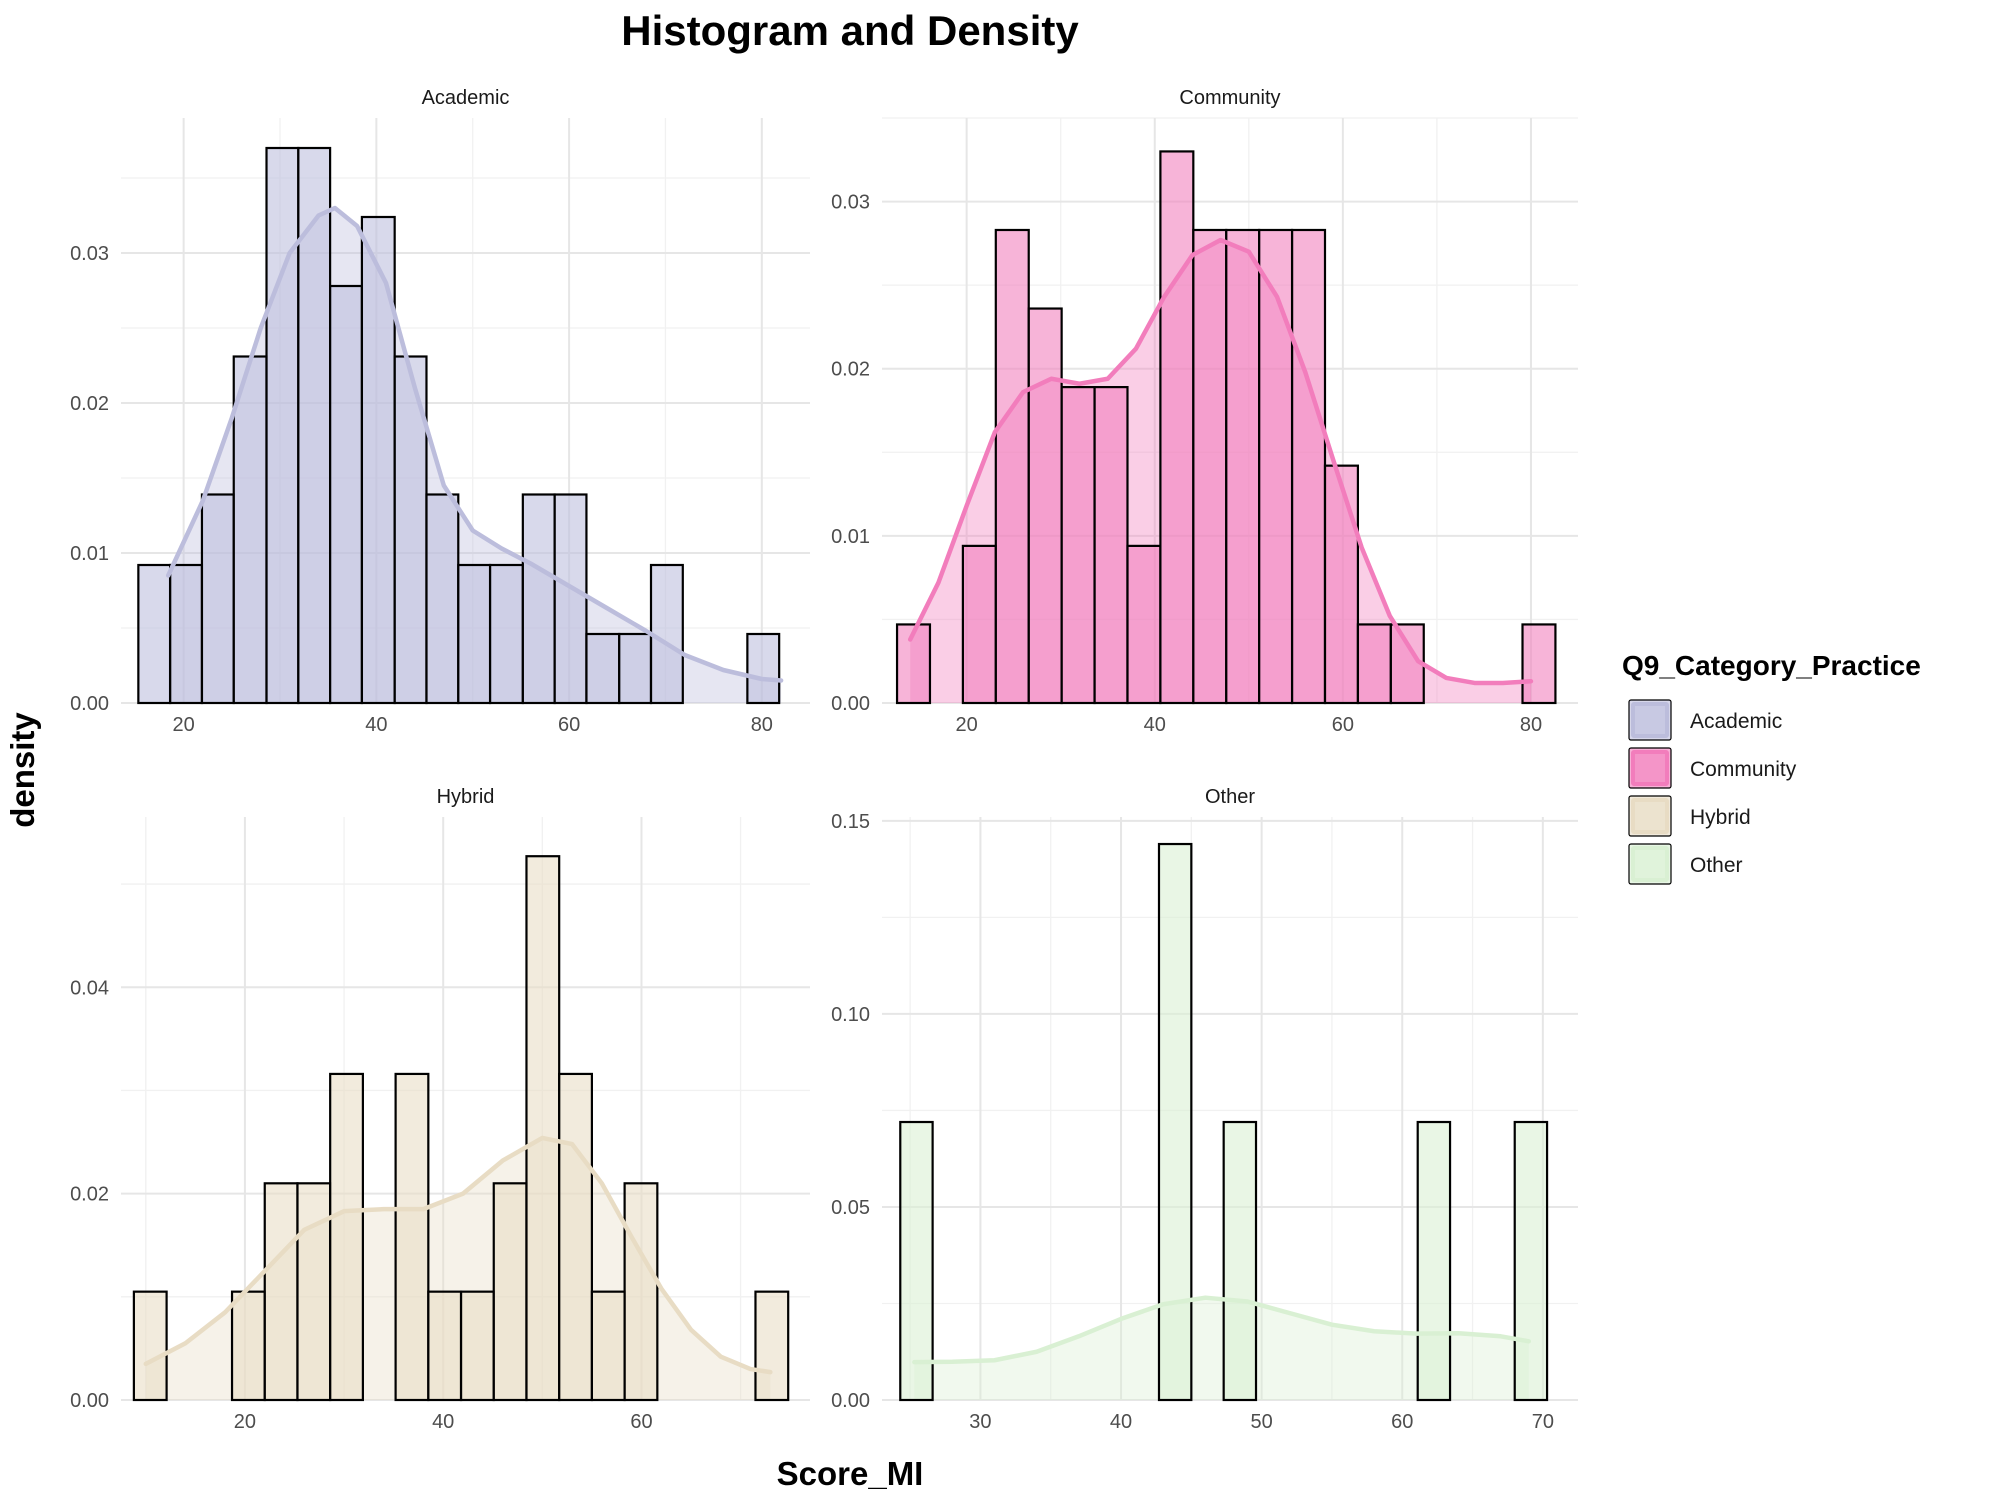 This screenshot has width=2000, height=1500. What do you see at coordinates (89, 988) in the screenshot?
I see `y-tick-label: 0.04` at bounding box center [89, 988].